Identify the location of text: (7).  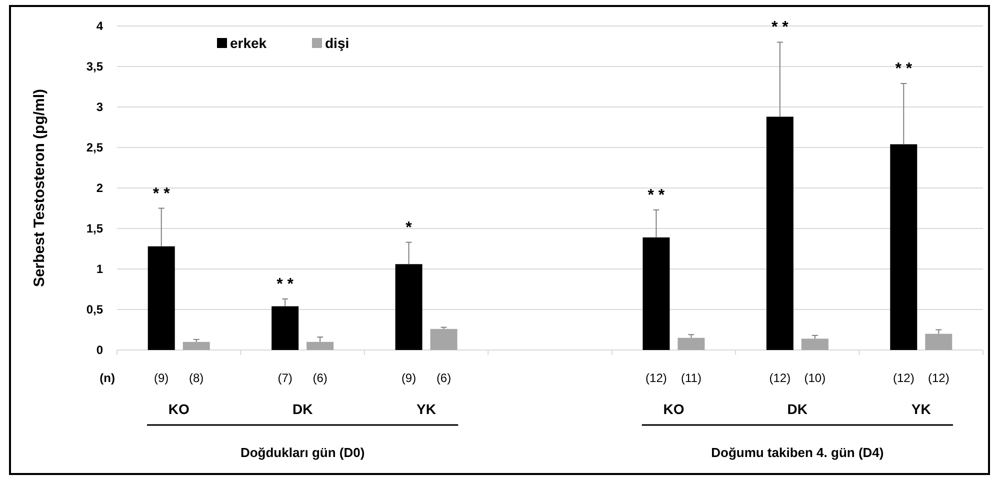
(285, 378).